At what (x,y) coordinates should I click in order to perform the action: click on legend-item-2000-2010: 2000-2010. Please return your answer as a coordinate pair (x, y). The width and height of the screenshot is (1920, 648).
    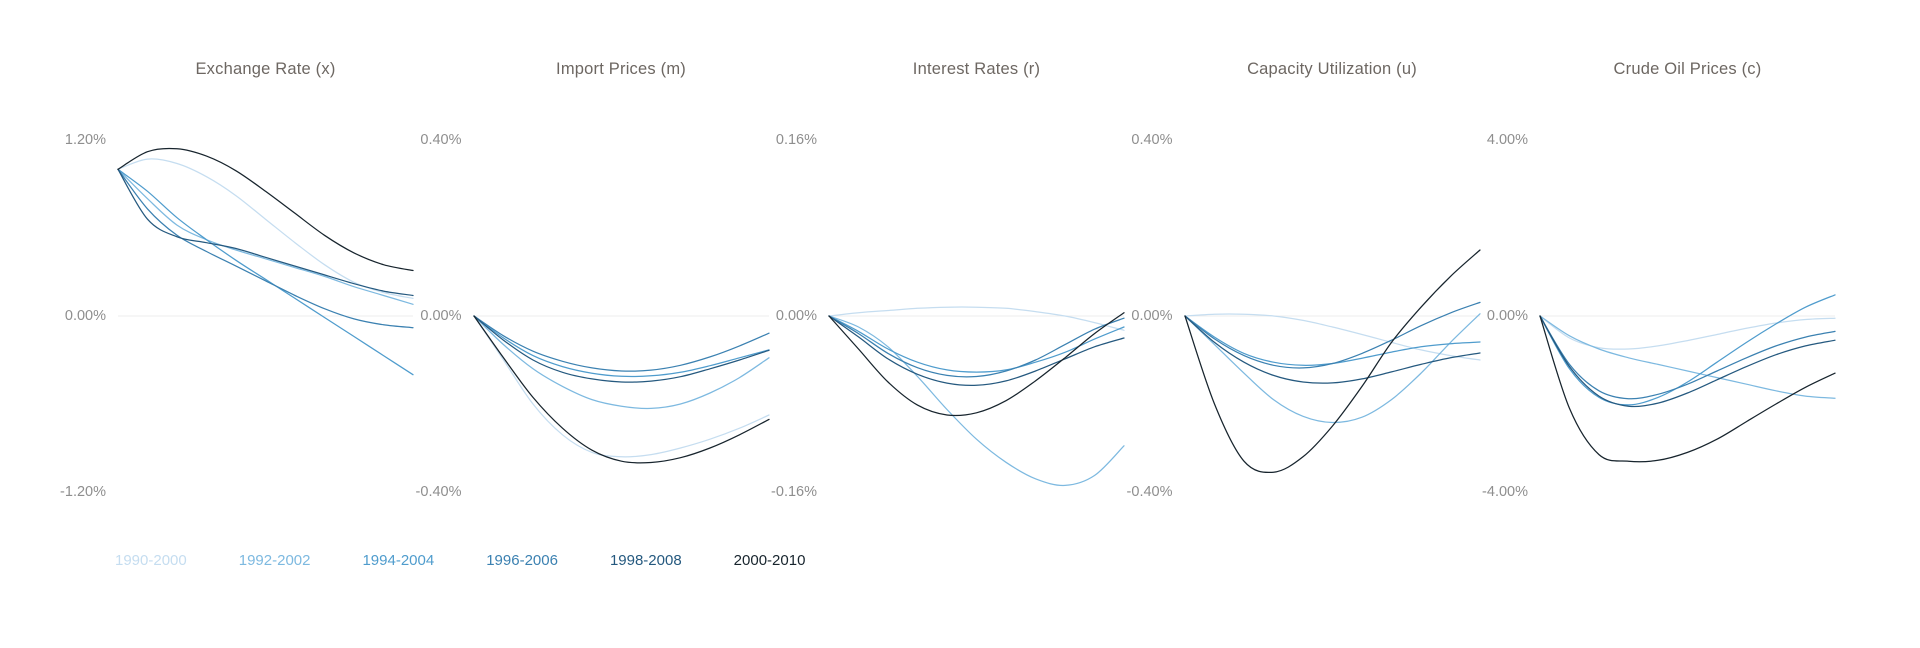
    Looking at the image, I should click on (769, 560).